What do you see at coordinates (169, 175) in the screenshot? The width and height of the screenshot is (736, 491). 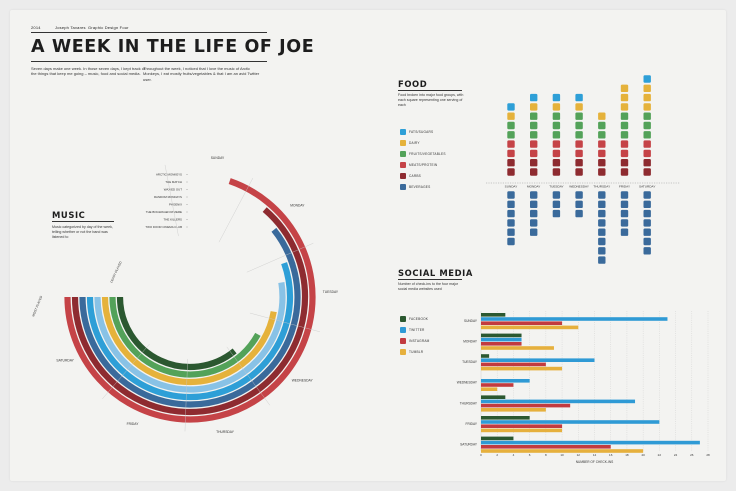 I see `music-band-label: ARCTIC MONKEYS` at bounding box center [169, 175].